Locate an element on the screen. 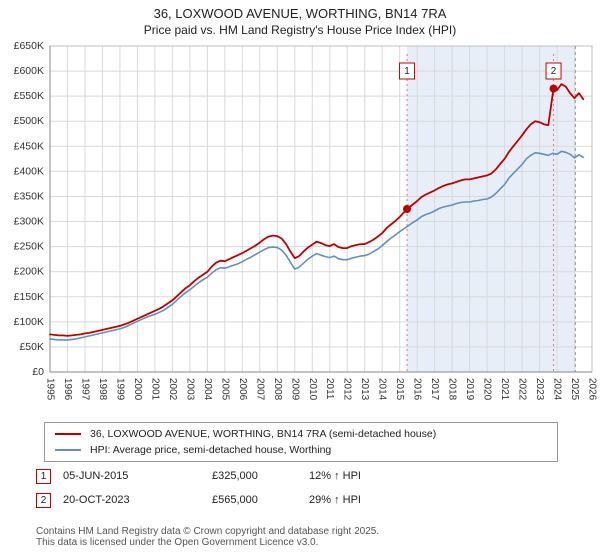 The width and height of the screenshot is (600, 560). y-tick-label: £400K is located at coordinates (29, 171).